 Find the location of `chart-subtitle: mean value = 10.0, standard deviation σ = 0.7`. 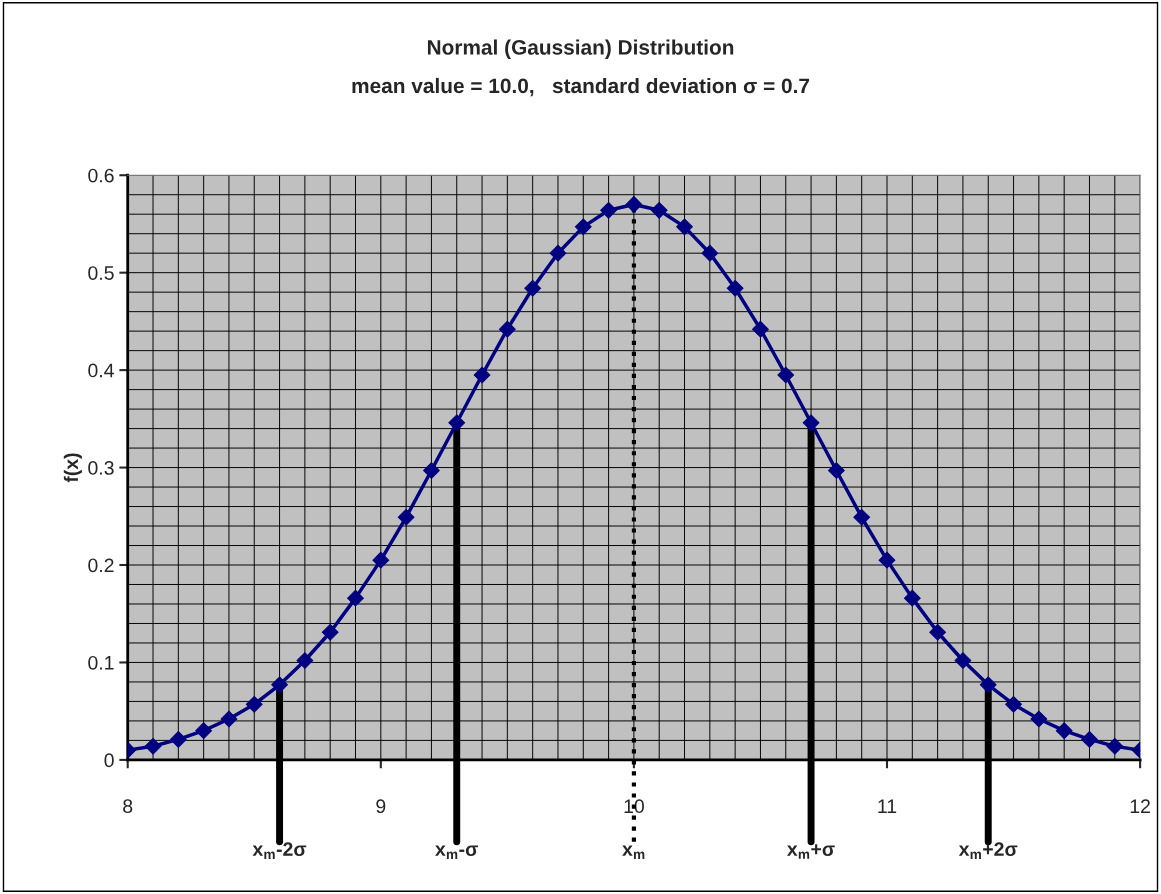

chart-subtitle: mean value = 10.0, standard deviation σ = 0.7 is located at coordinates (581, 87).